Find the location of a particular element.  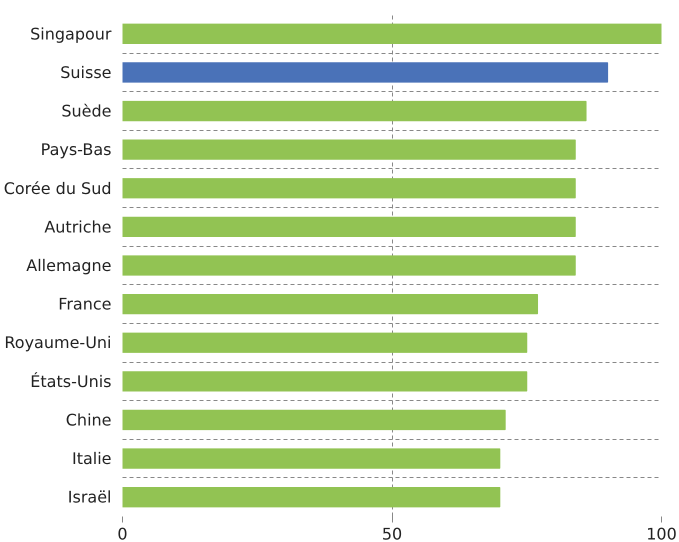

y-tick-label: France is located at coordinates (85, 304).